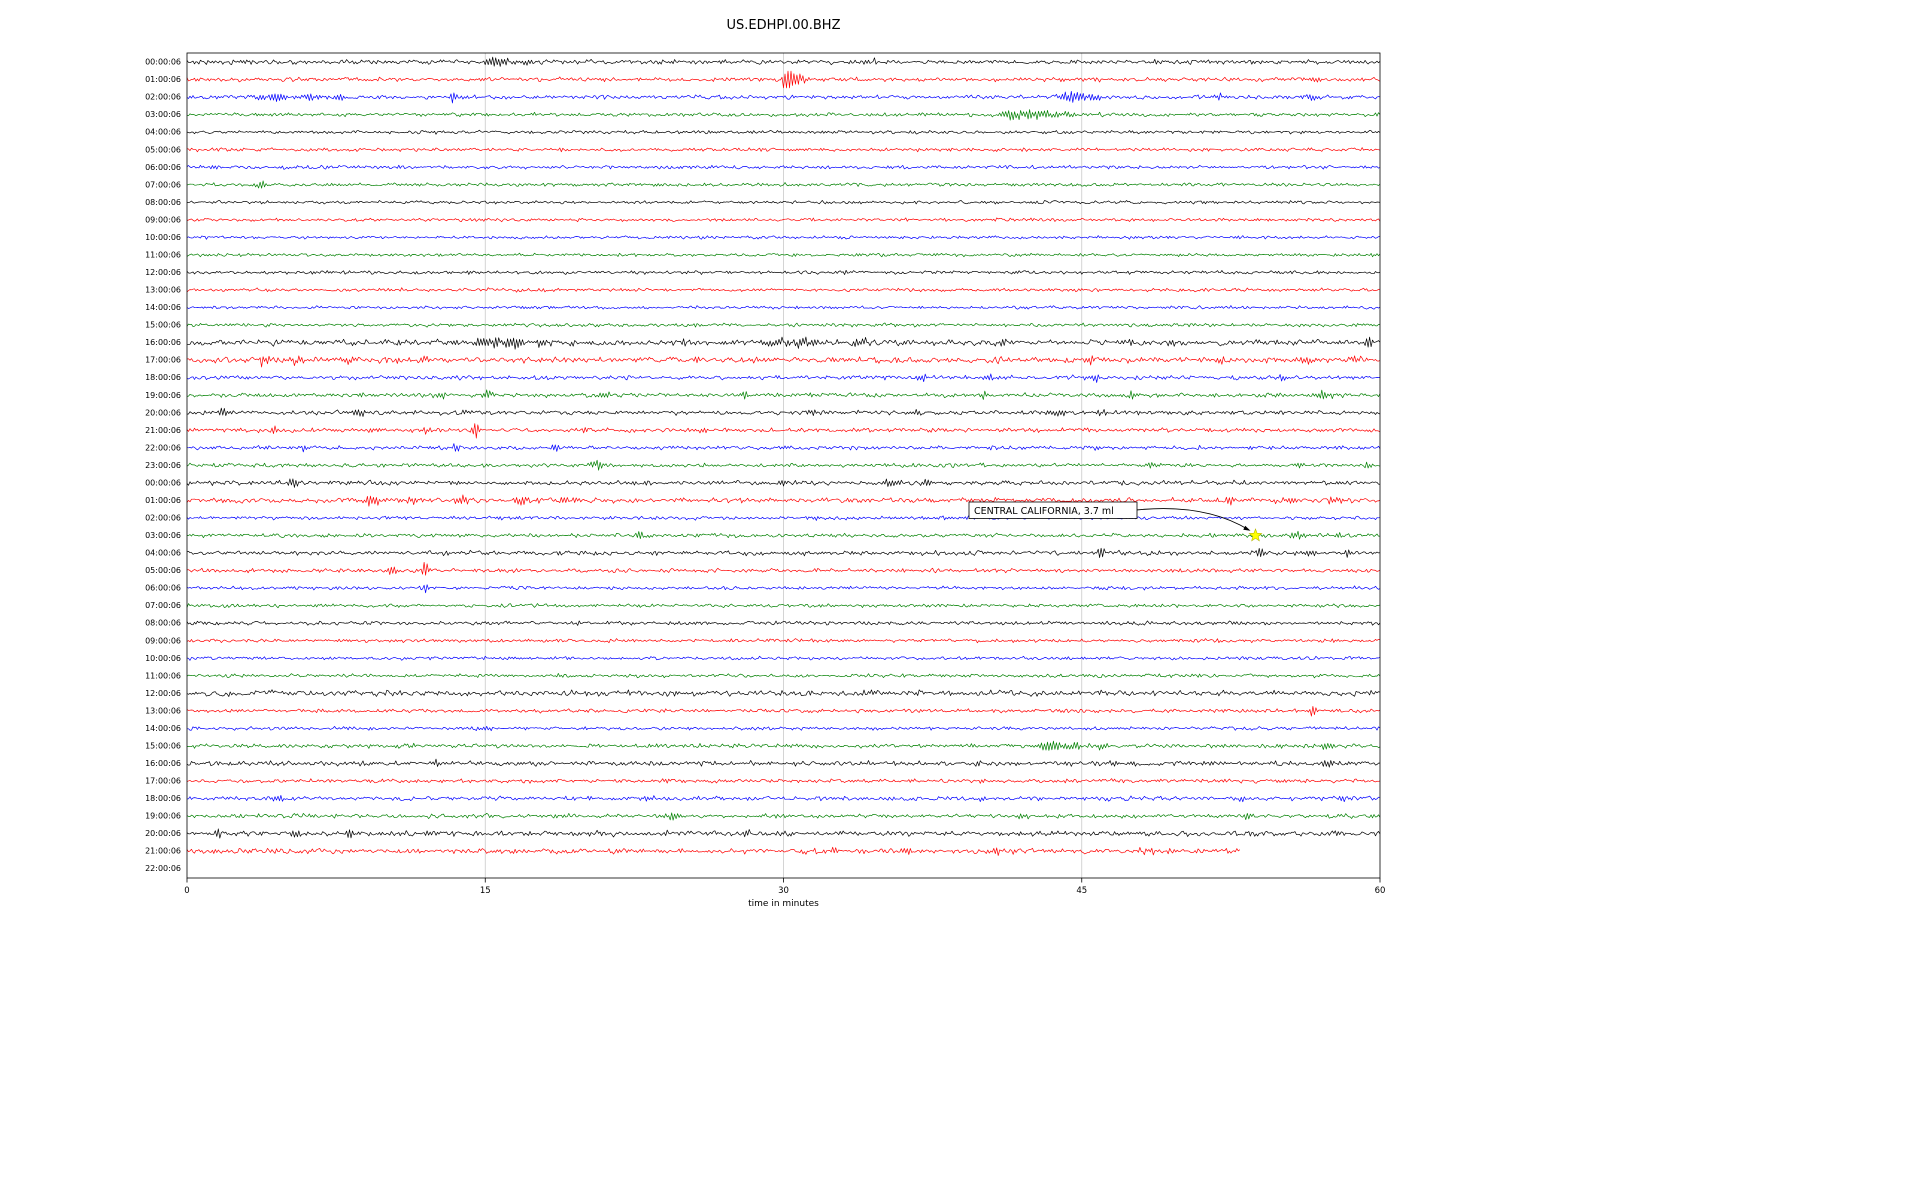  I want to click on x-tick-label-45: 45, so click(1081, 891).